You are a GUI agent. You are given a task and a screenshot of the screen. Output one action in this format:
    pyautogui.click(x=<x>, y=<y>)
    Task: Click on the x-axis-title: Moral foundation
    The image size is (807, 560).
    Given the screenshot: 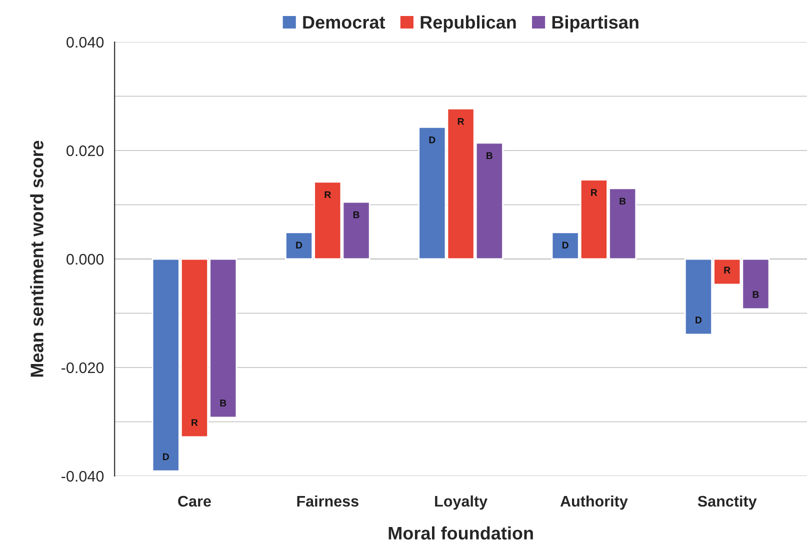 What is the action you would take?
    pyautogui.click(x=460, y=533)
    